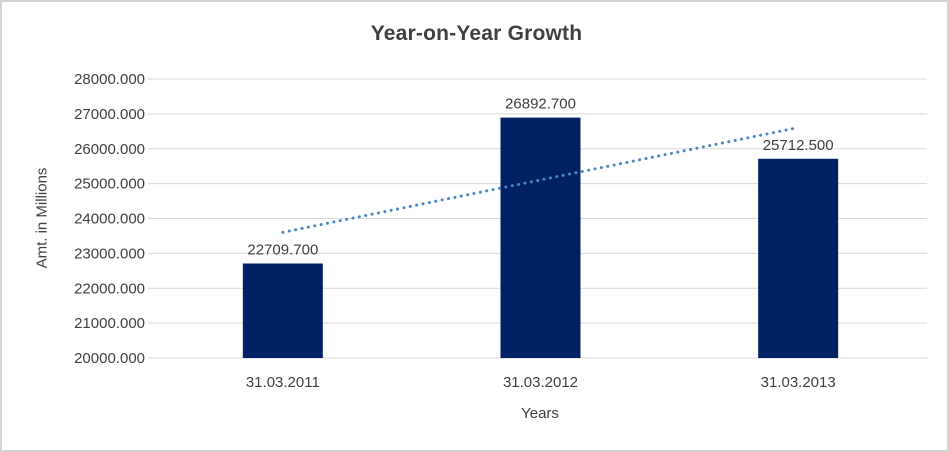 Image resolution: width=949 pixels, height=452 pixels. I want to click on y-tick-label: 26000.000, so click(109, 149).